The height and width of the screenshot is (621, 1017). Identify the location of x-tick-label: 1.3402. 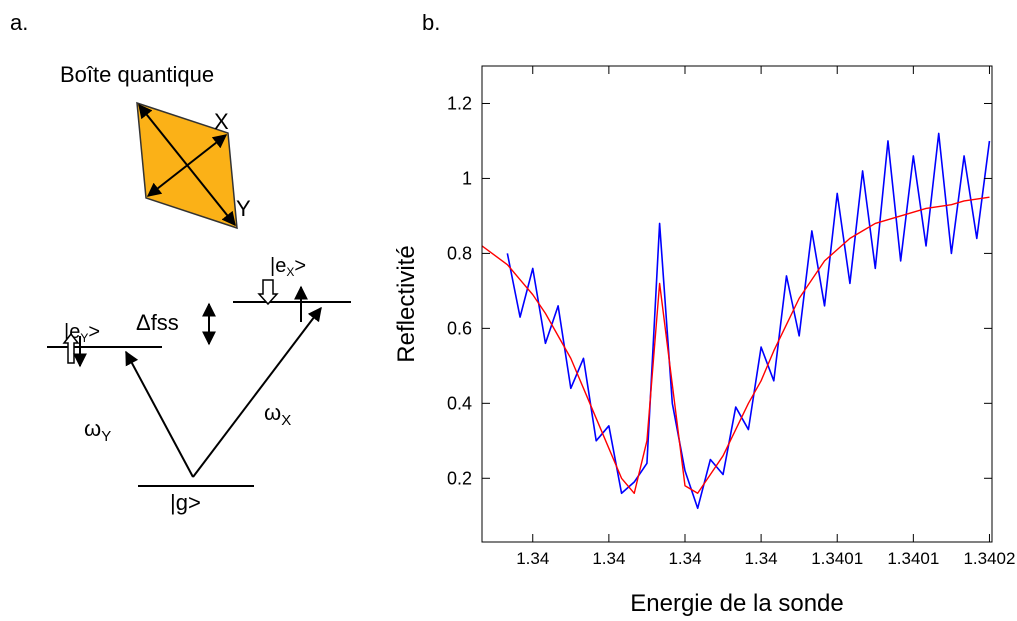
(989, 558).